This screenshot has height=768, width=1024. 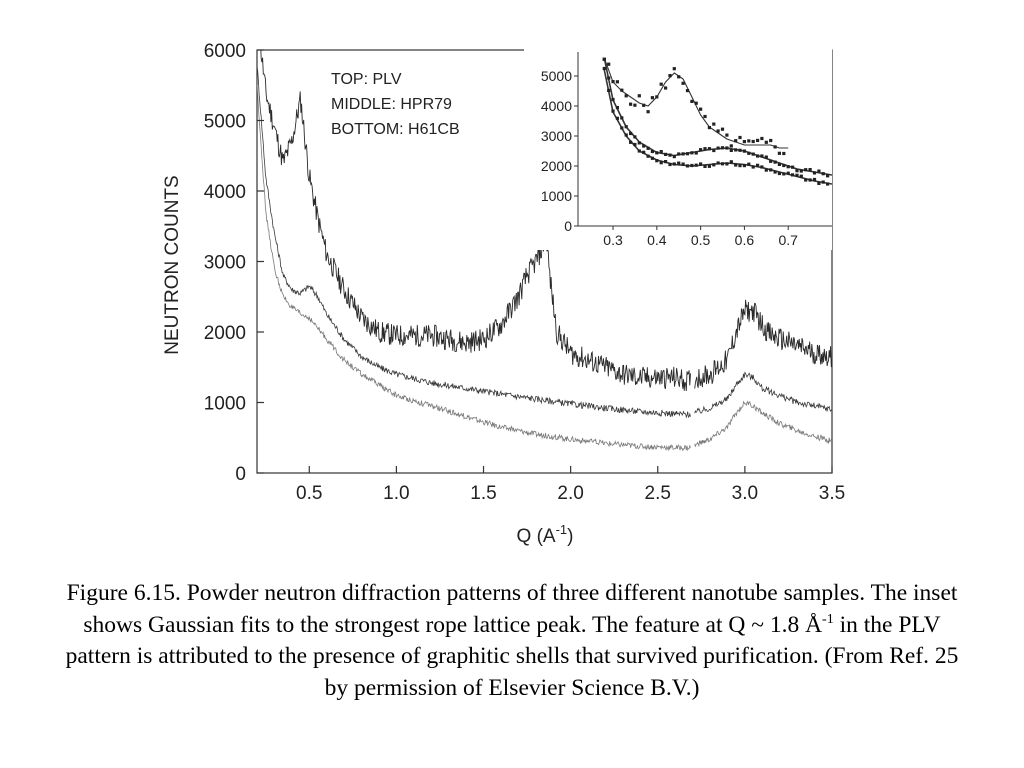 I want to click on inset-x-tick-label: 0.7, so click(x=788, y=240).